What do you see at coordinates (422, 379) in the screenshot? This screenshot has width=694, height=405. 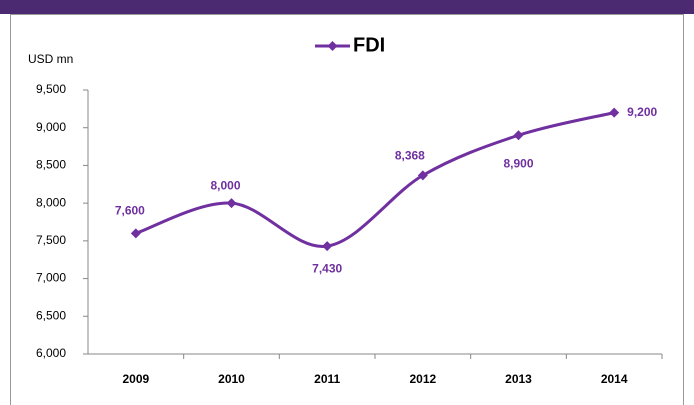 I see `x-tick-label: 2012` at bounding box center [422, 379].